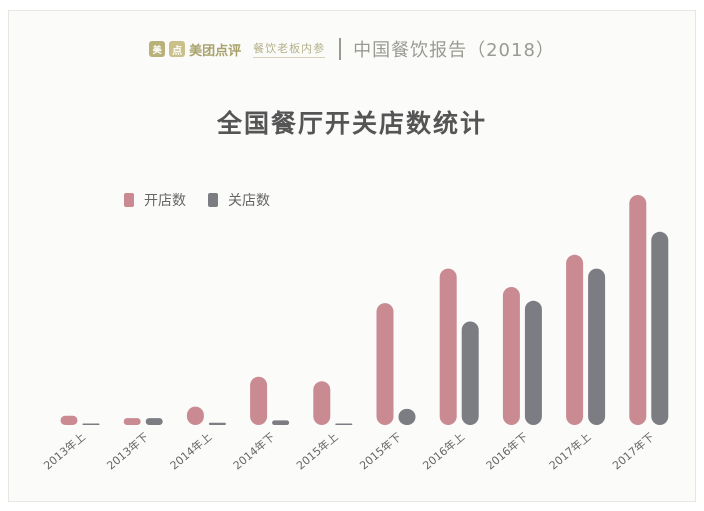  Describe the element at coordinates (165, 201) in the screenshot. I see `legend-label-open: 开店数` at that location.